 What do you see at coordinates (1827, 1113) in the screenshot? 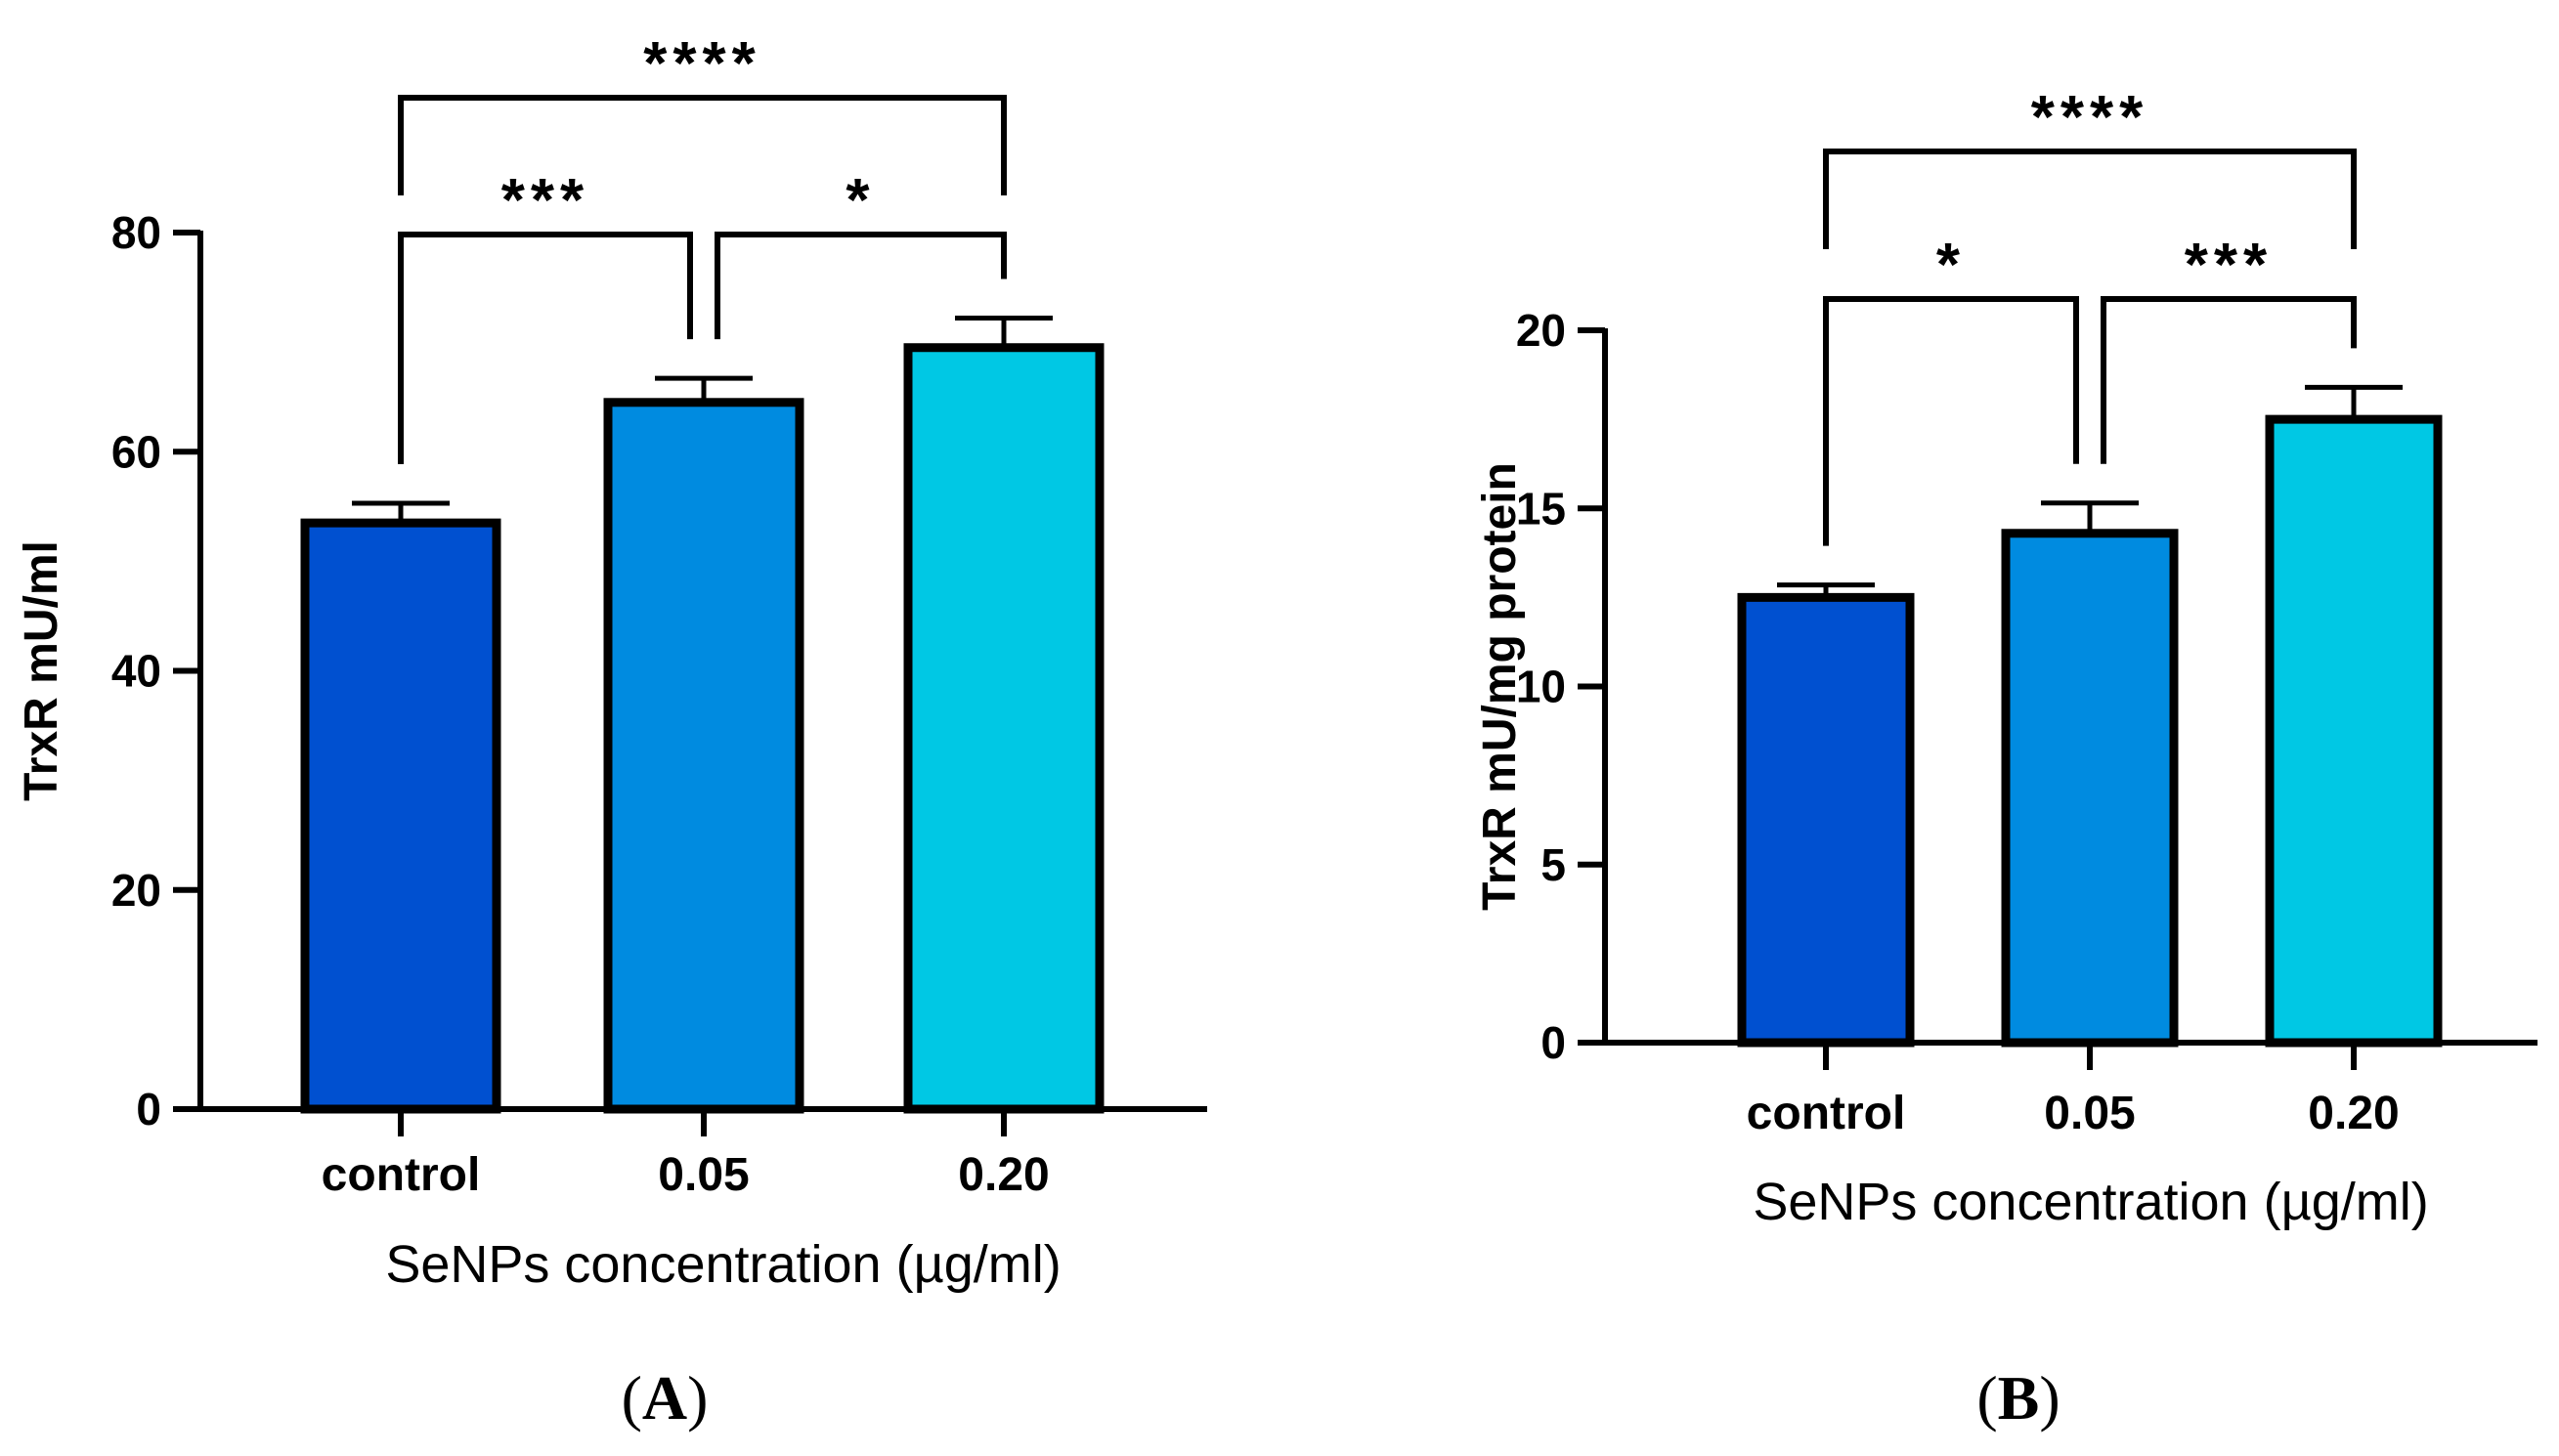
I see `panel-b-category-label: control` at bounding box center [1827, 1113].